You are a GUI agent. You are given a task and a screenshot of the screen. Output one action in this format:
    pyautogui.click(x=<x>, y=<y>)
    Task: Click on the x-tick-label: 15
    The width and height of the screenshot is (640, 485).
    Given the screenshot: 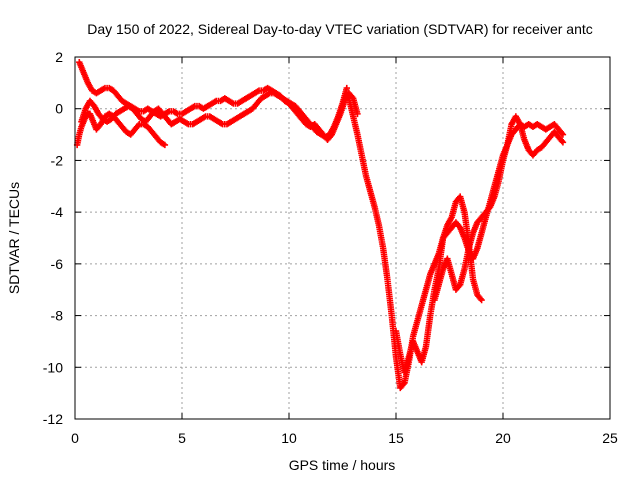 What is the action you would take?
    pyautogui.click(x=396, y=438)
    